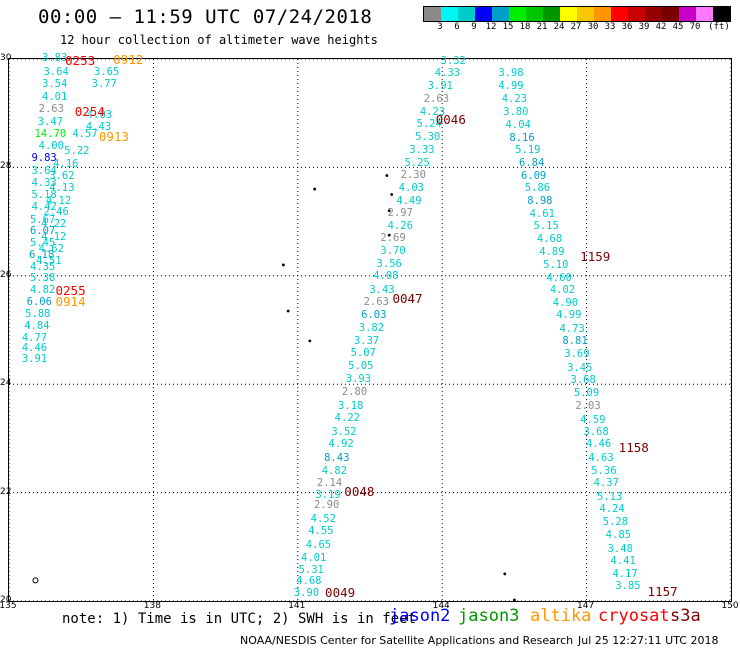  Describe the element at coordinates (37, 326) in the screenshot. I see `wave-height-value: 4.84` at that location.